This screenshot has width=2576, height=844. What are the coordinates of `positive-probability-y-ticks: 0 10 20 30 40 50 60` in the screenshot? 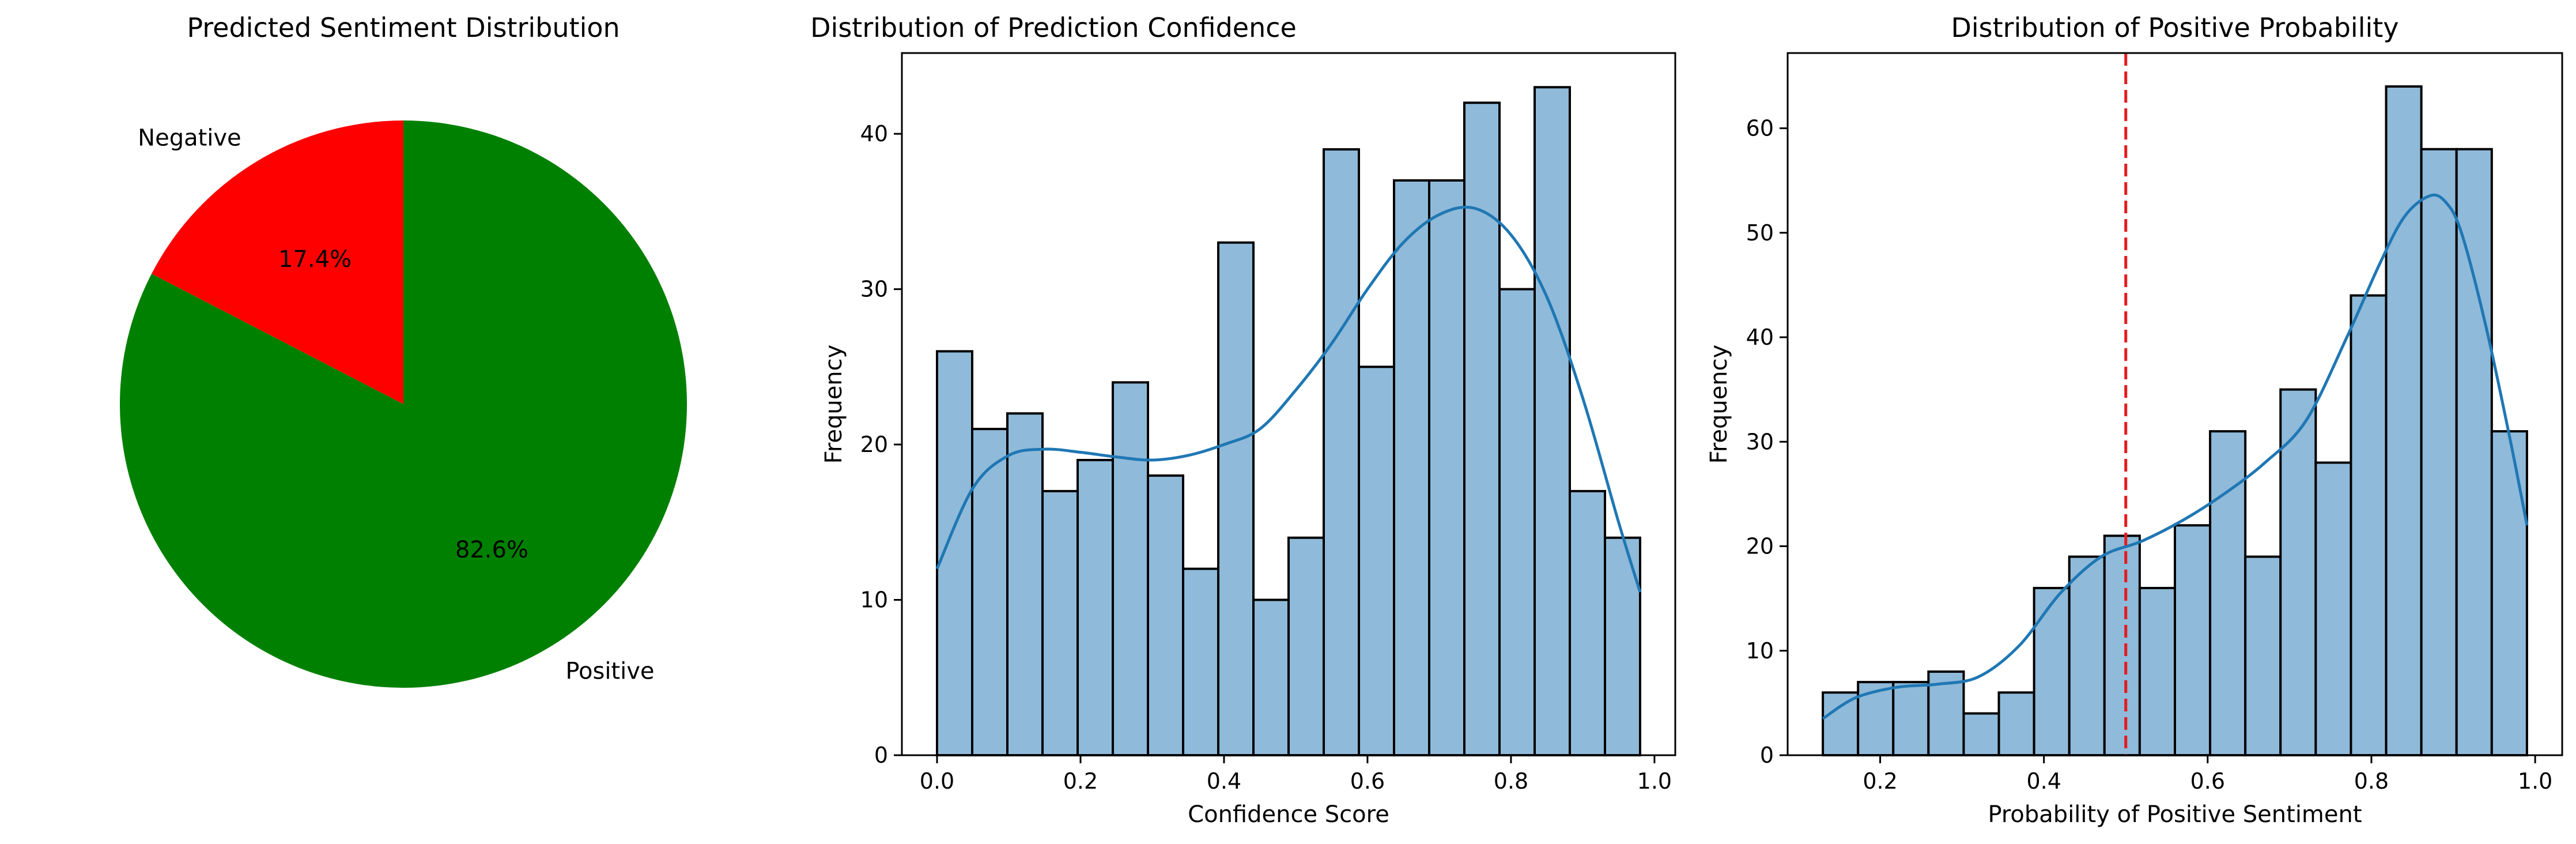 It's located at (1767, 442).